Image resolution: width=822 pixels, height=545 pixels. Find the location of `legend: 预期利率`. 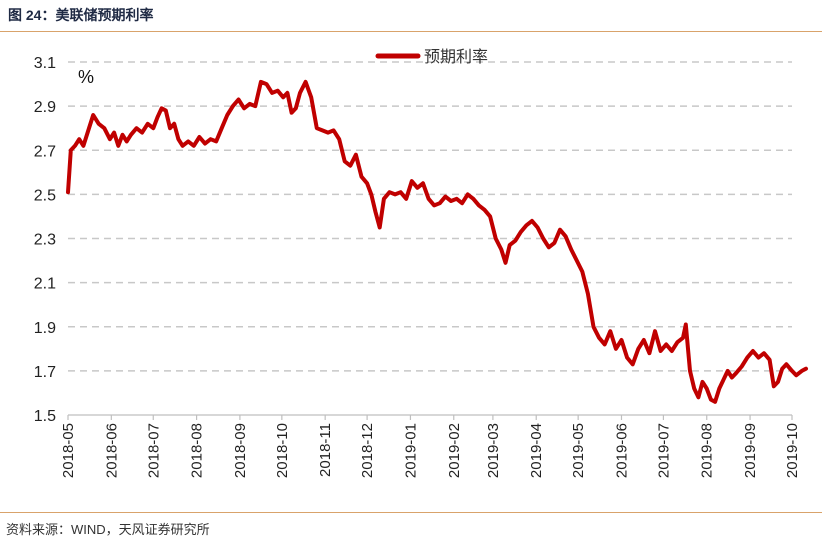

legend: 预期利率 is located at coordinates (431, 57).